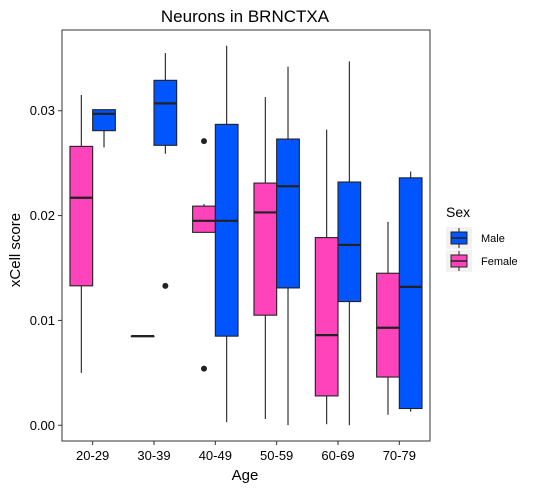  Describe the element at coordinates (46, 268) in the screenshot. I see `y-axis: 0.00 0.01 0.02 0.03` at that location.